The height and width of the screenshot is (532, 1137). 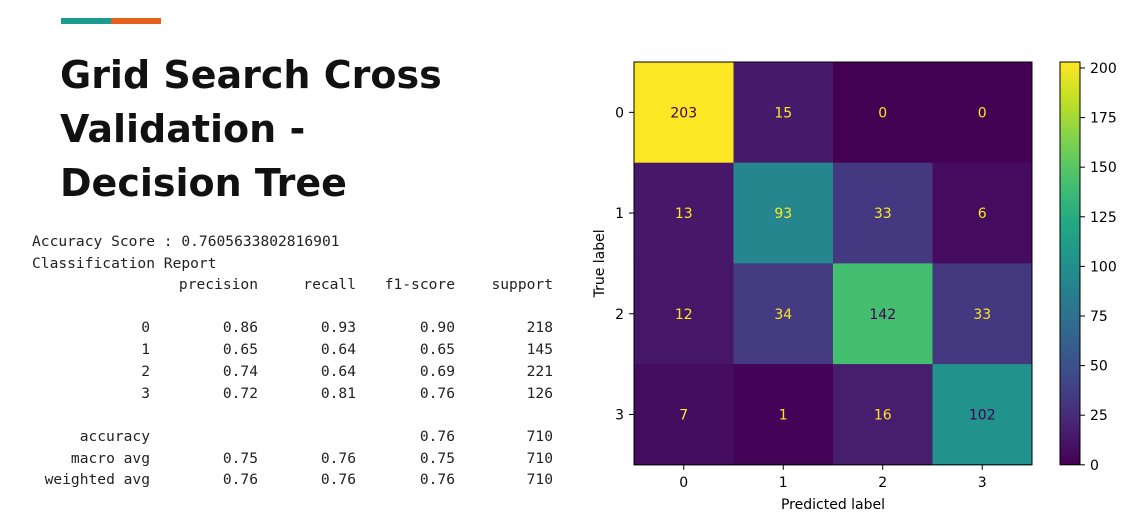 What do you see at coordinates (982, 483) in the screenshot?
I see `x-tick-label: 3` at bounding box center [982, 483].